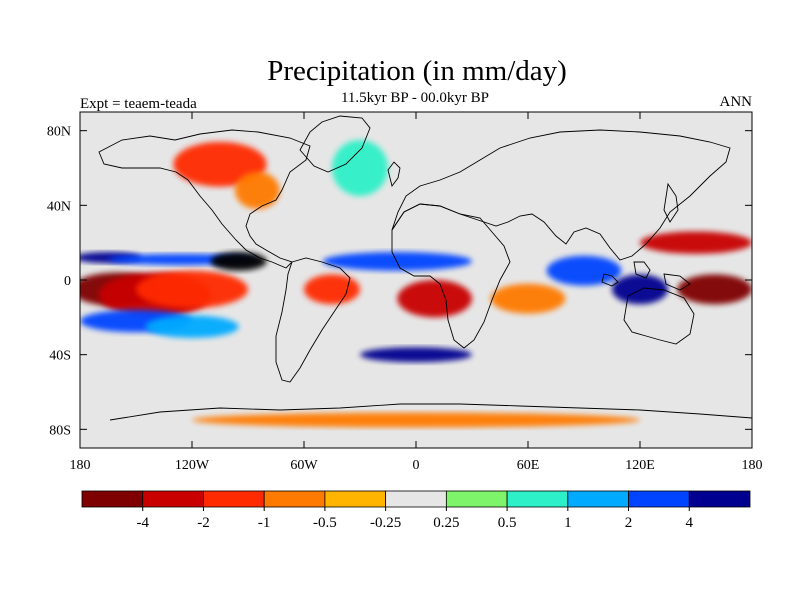 The image size is (800, 600). I want to click on colorbar-label: -1, so click(264, 523).